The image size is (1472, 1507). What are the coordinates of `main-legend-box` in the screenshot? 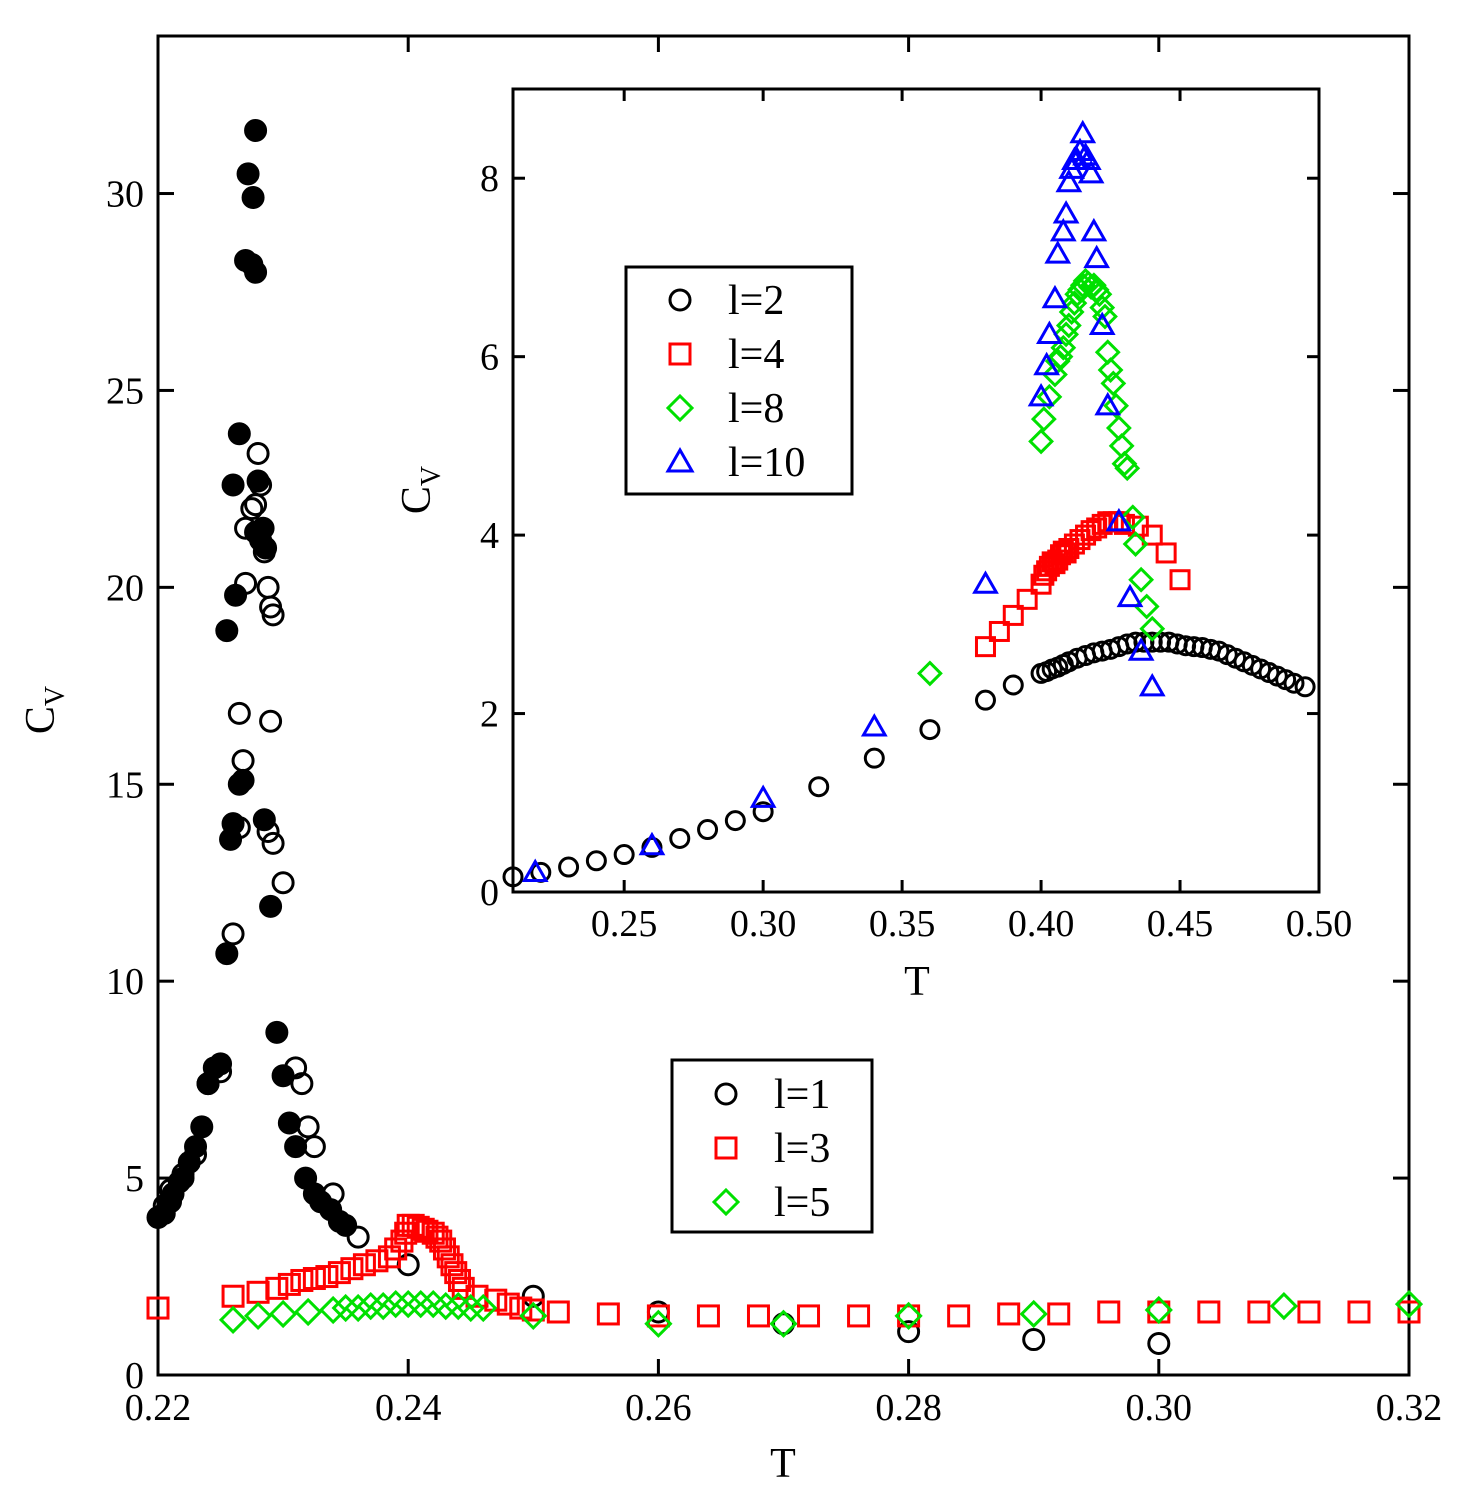 It's located at (772, 1146).